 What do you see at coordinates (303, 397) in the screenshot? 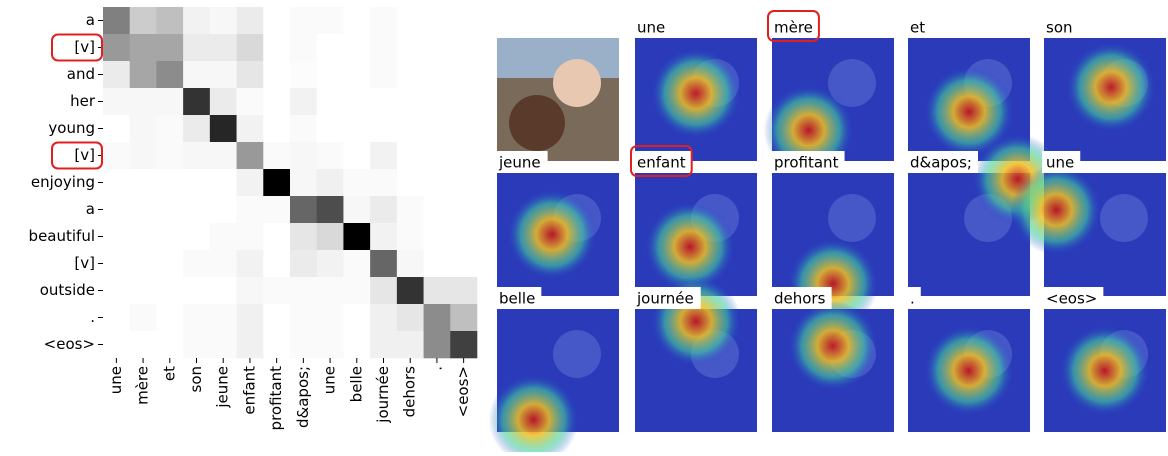
I see `x-tick-label: d&apos;` at bounding box center [303, 397].